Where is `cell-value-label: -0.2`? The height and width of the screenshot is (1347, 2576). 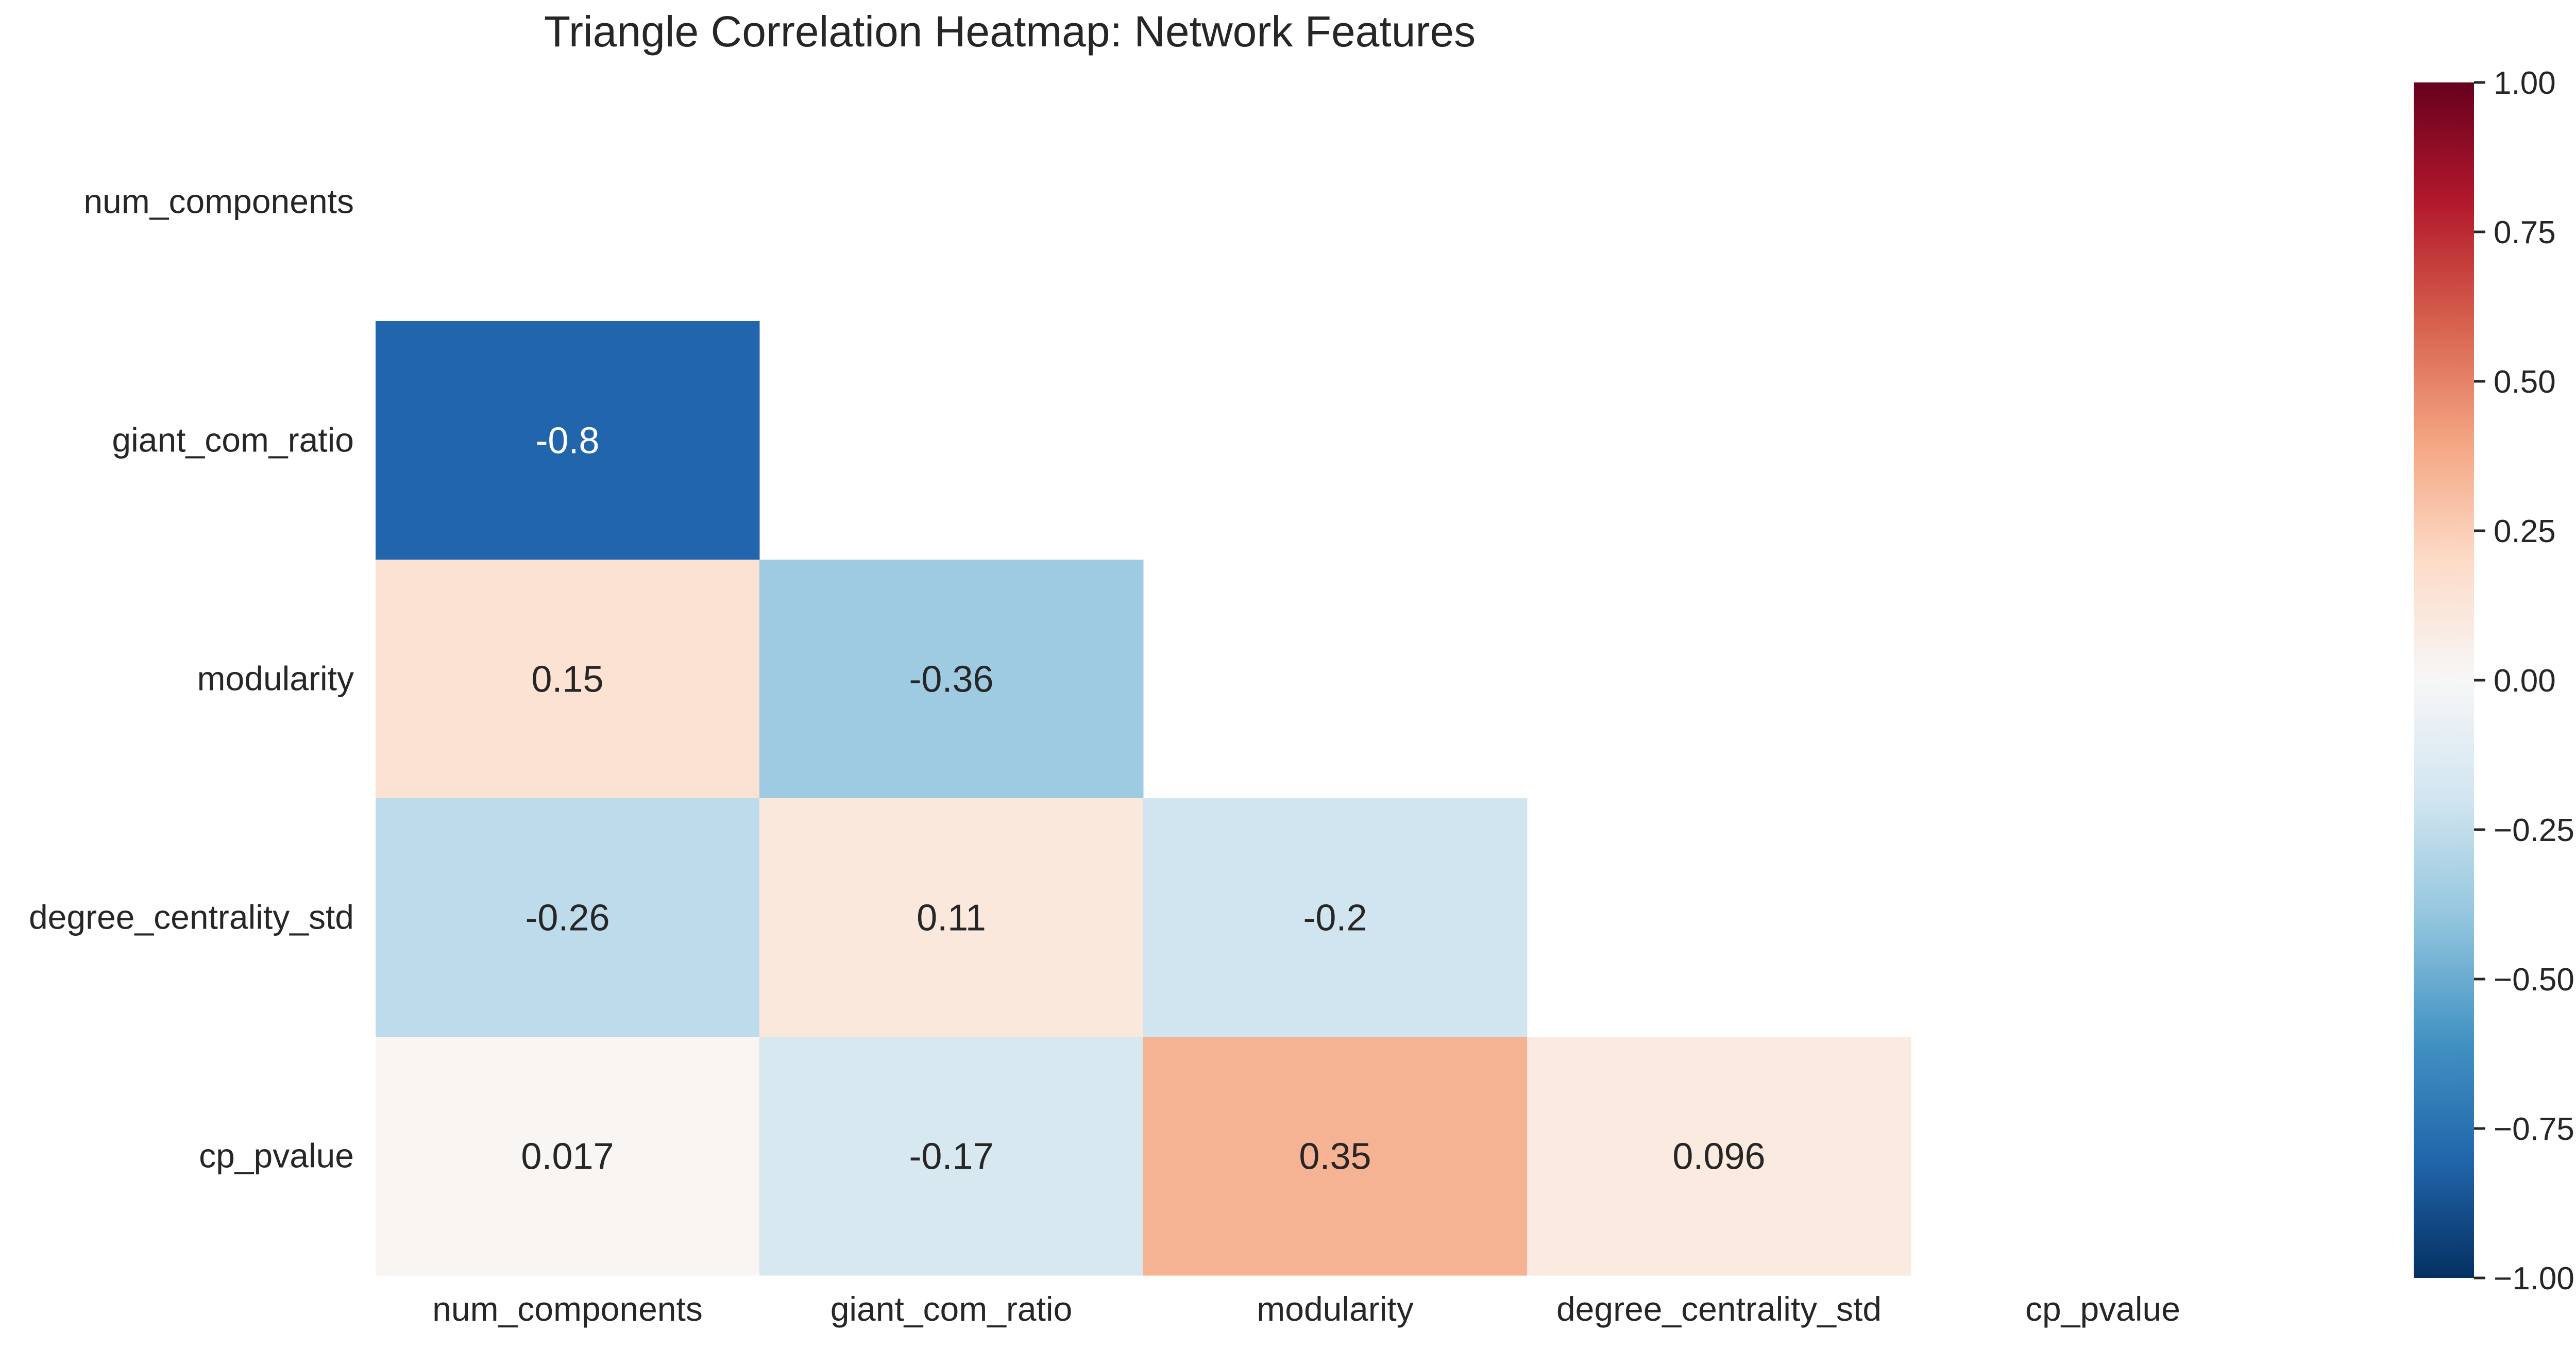
cell-value-label: -0.2 is located at coordinates (1335, 918).